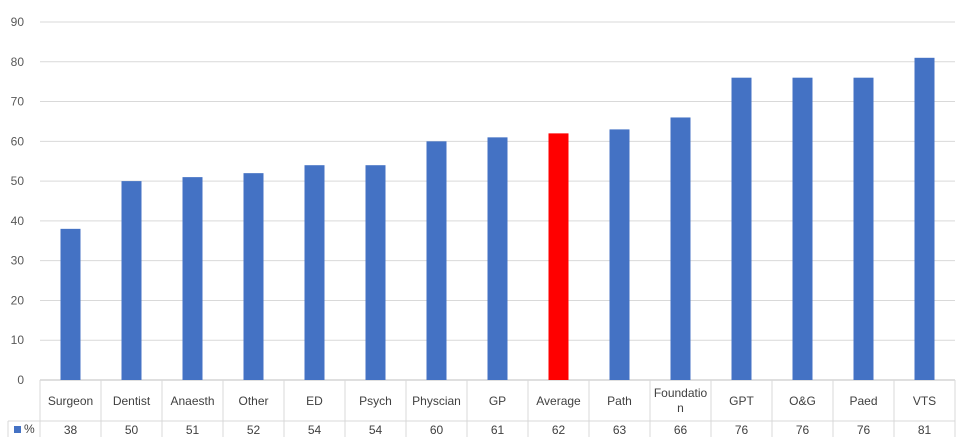  I want to click on data-value: 38, so click(71, 430).